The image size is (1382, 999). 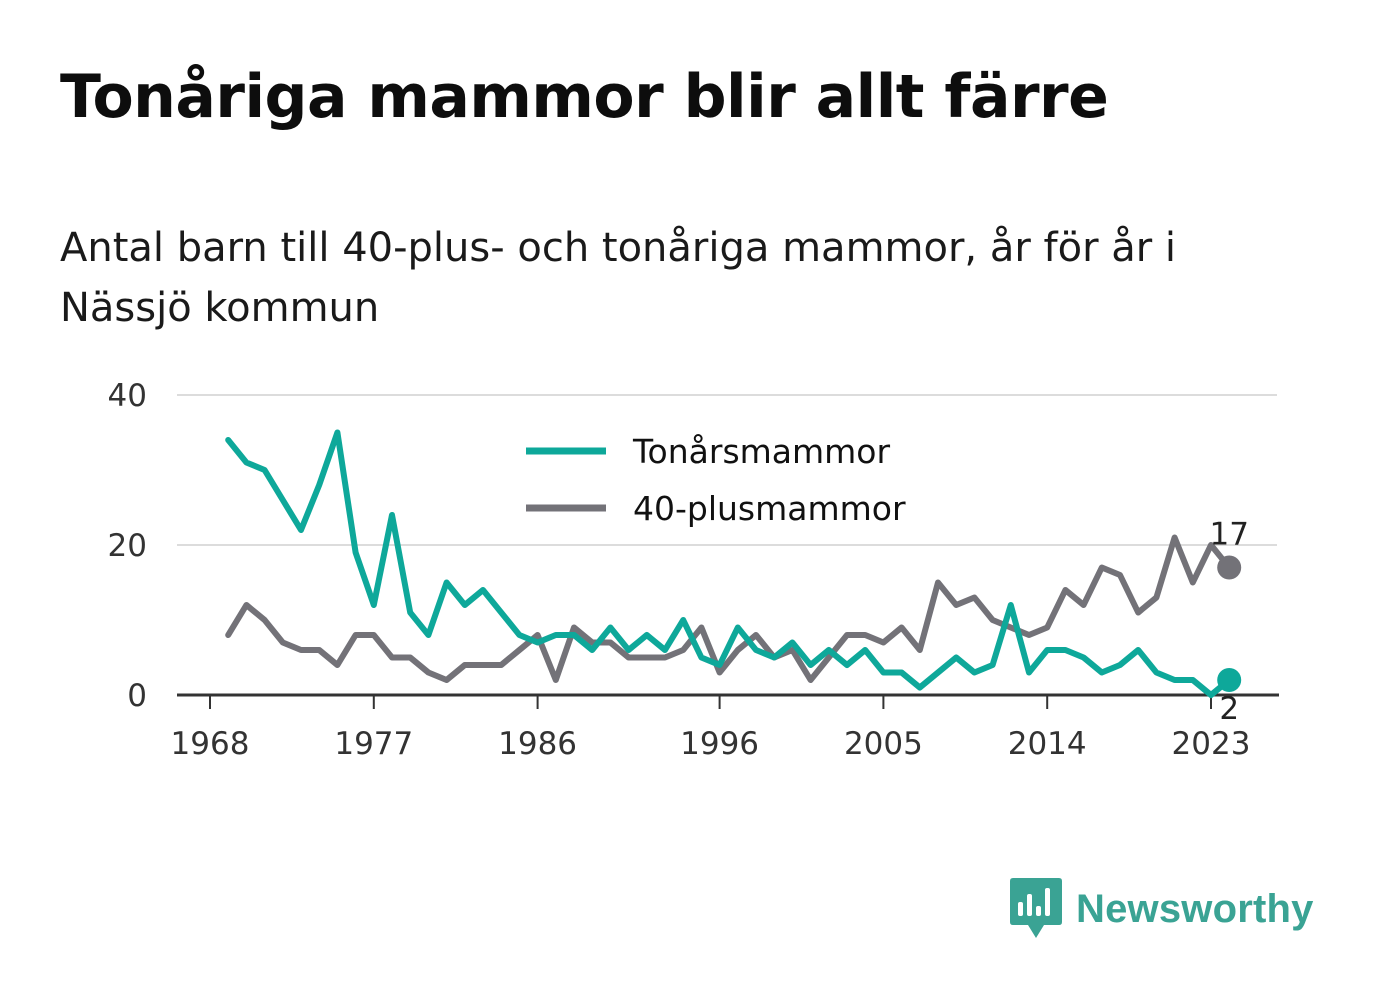 I want to click on x-tick-label: 1977, so click(x=373, y=744).